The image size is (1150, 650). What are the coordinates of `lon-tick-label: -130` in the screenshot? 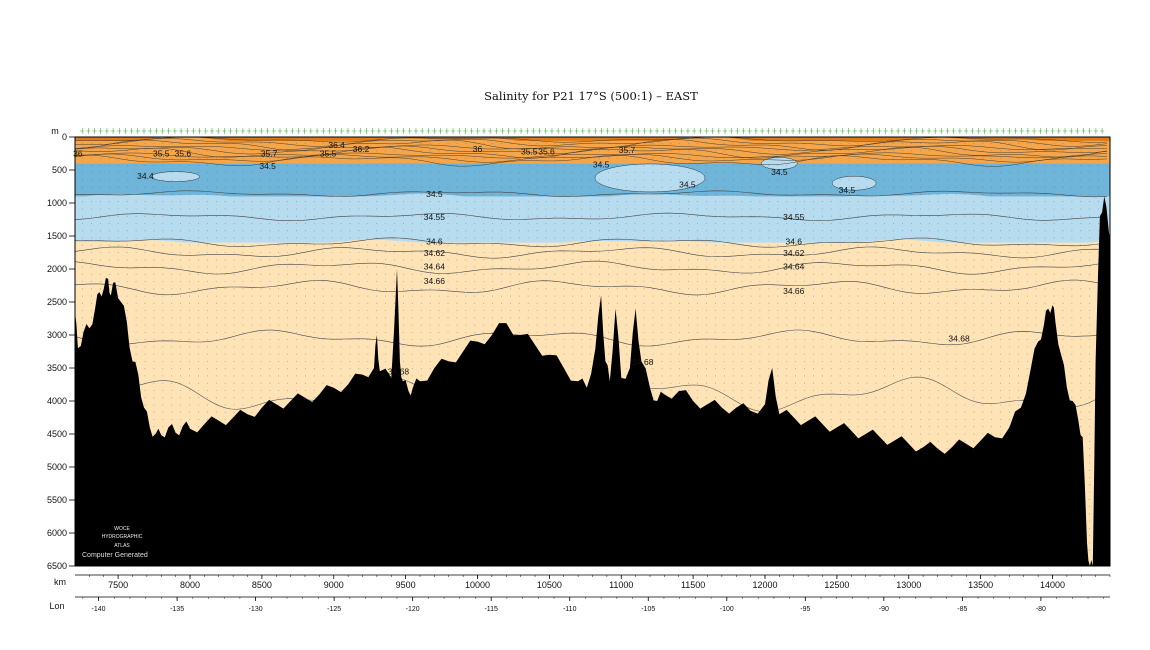 It's located at (256, 609).